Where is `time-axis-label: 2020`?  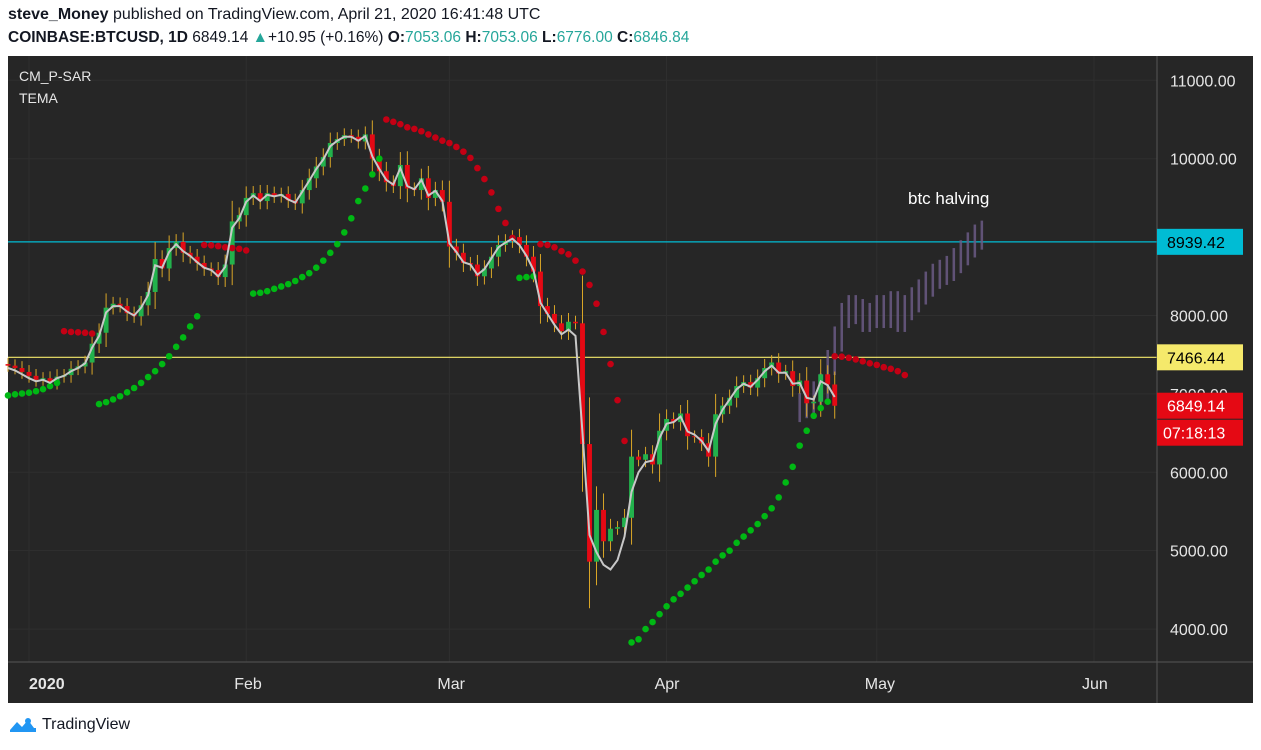 time-axis-label: 2020 is located at coordinates (47, 684).